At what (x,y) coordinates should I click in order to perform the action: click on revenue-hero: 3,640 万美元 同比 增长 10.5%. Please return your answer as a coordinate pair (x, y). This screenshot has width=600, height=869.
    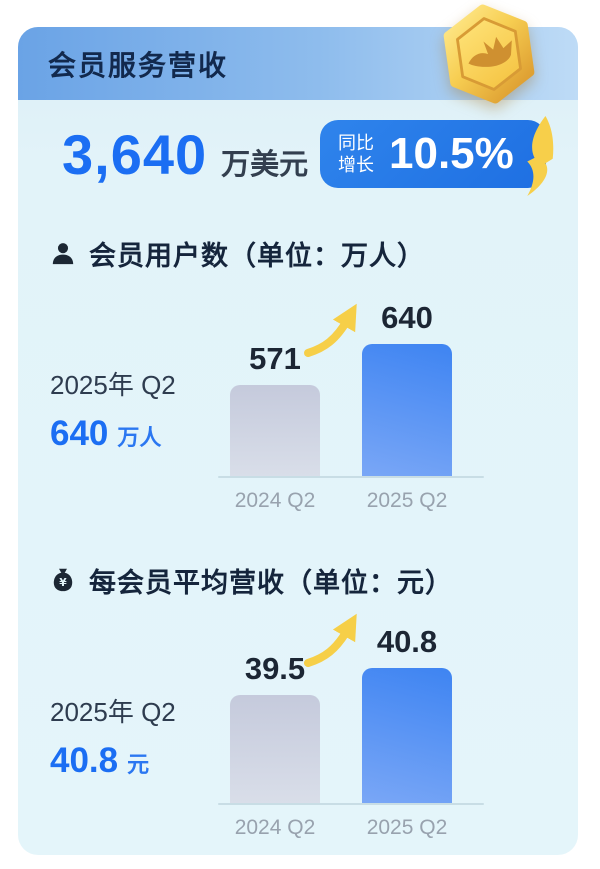
    Looking at the image, I should click on (298, 148).